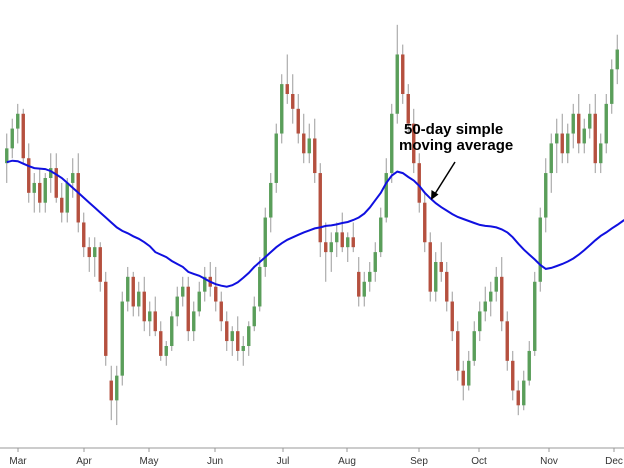  I want to click on annotation-line-2: moving average, so click(456, 145).